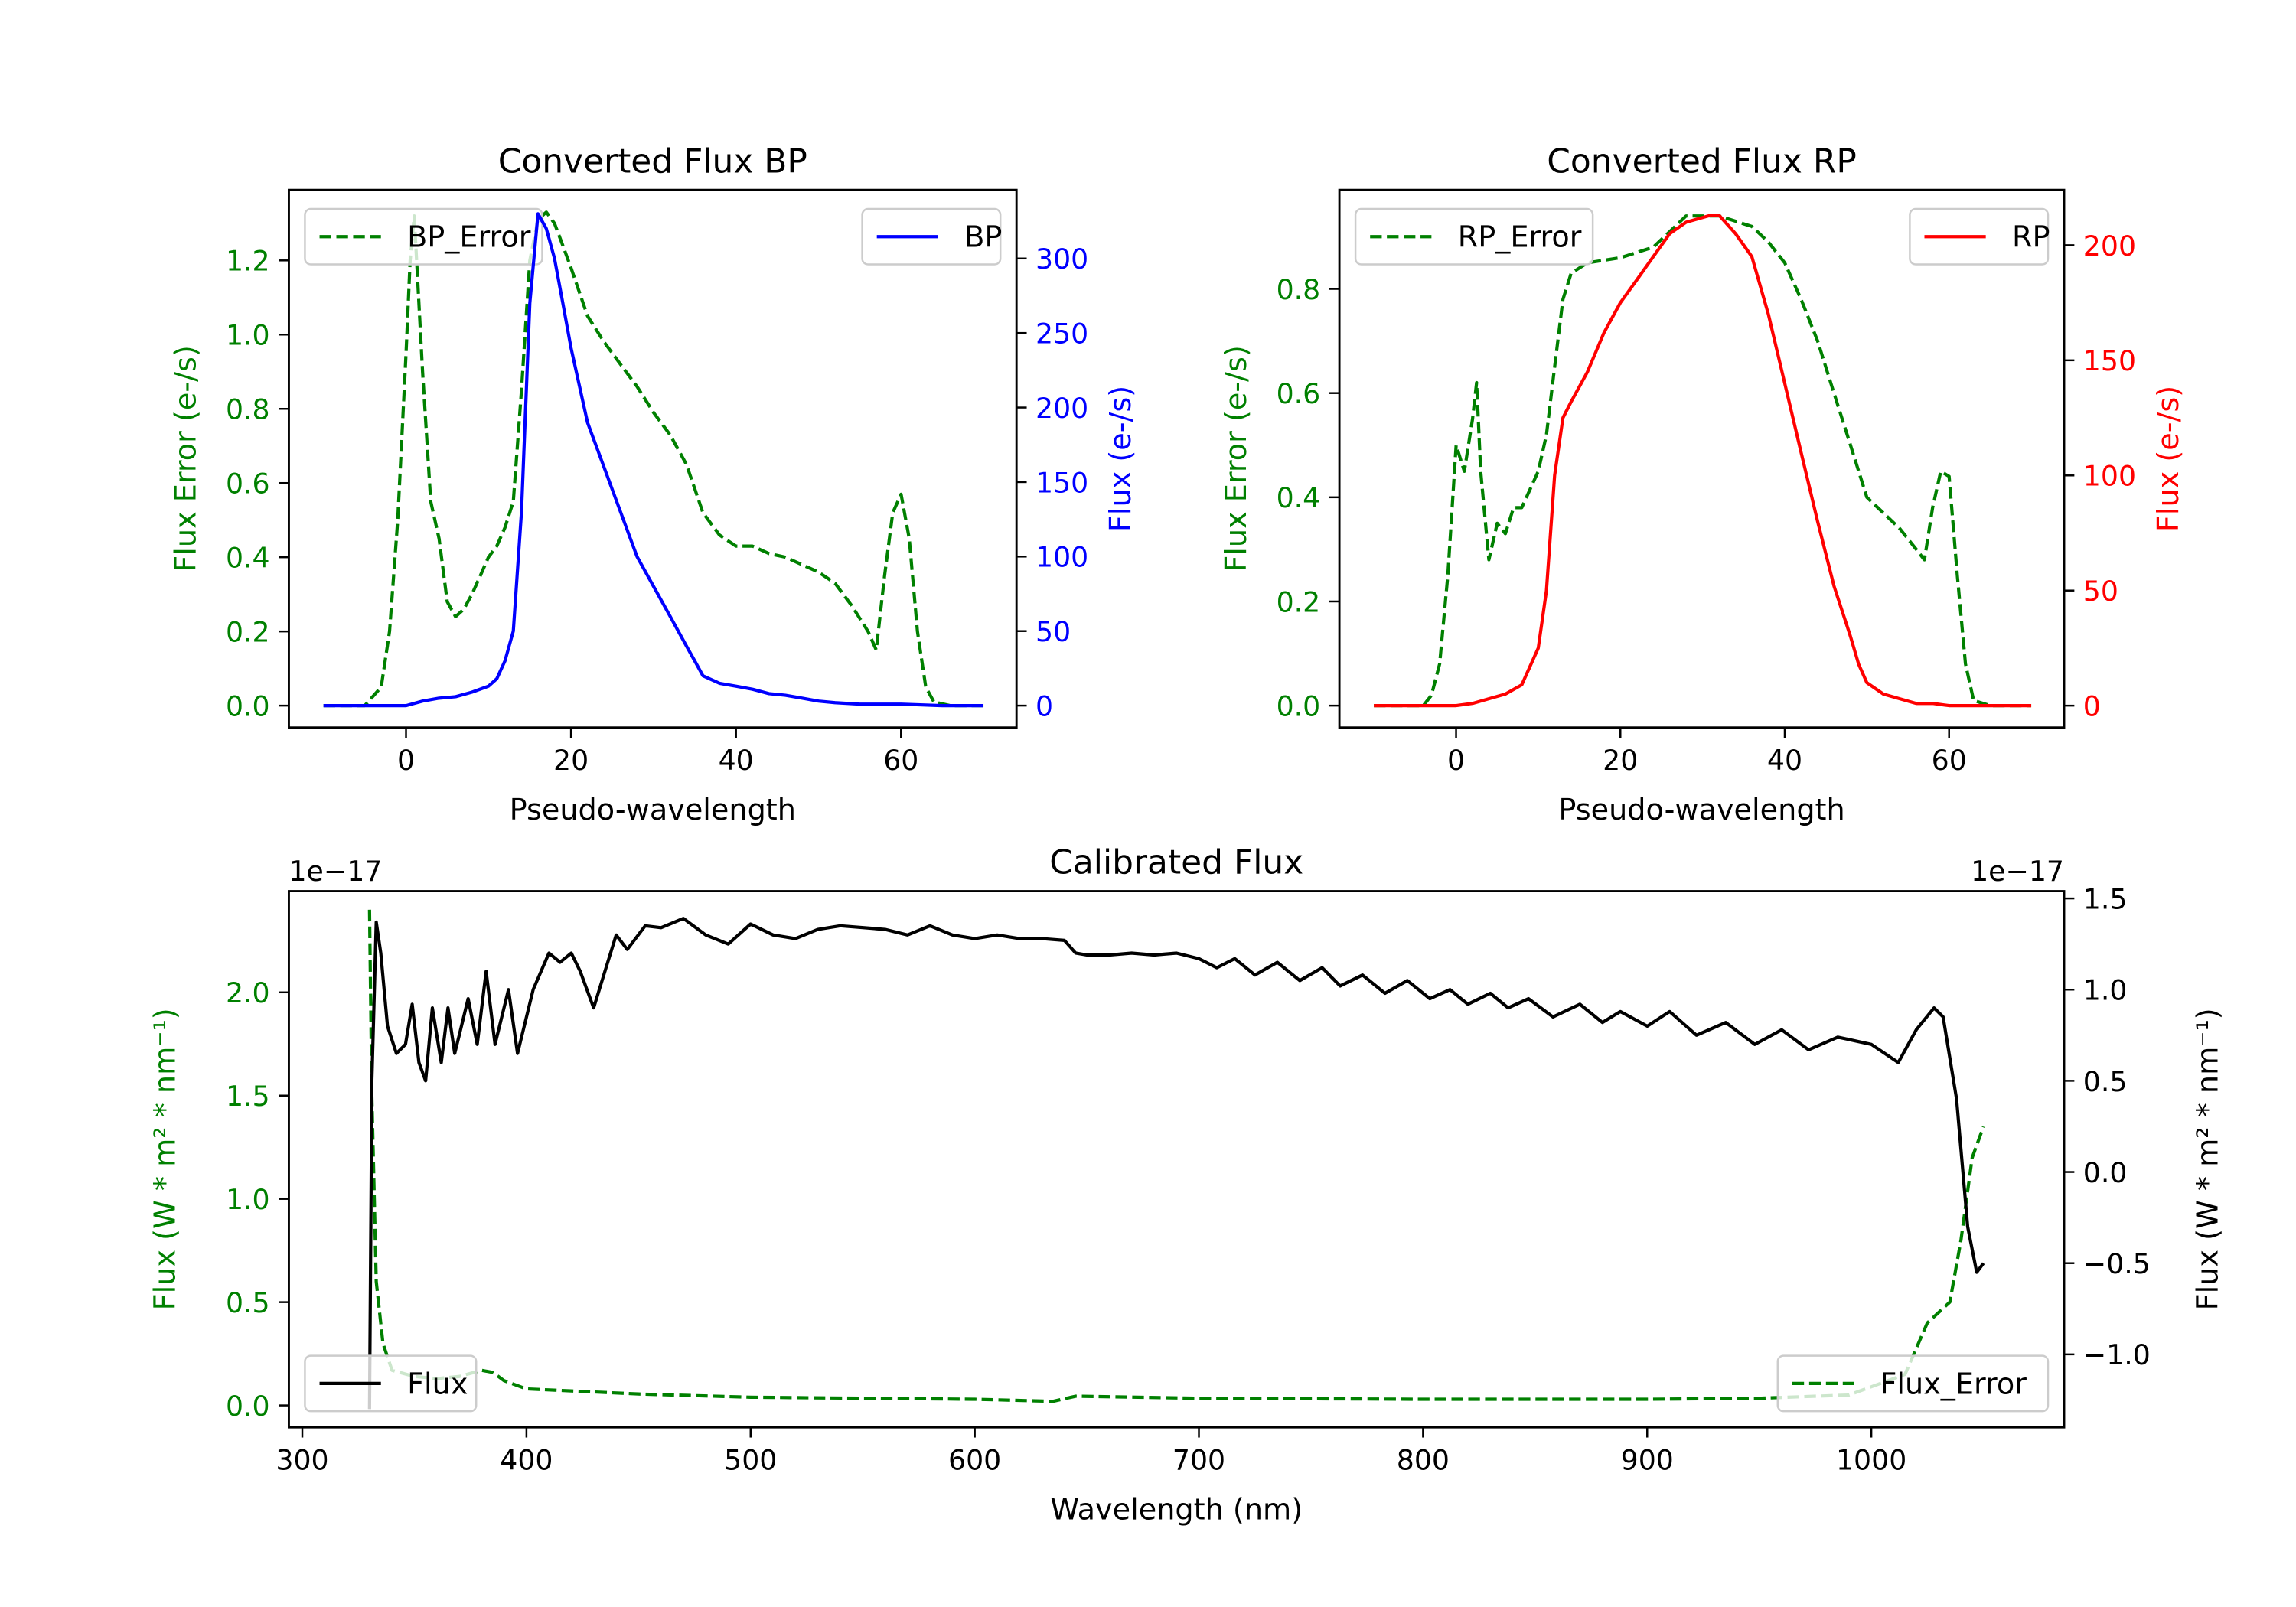 The width and height of the screenshot is (2296, 1607). I want to click on legend-rp-error: RP_Error, so click(1474, 237).